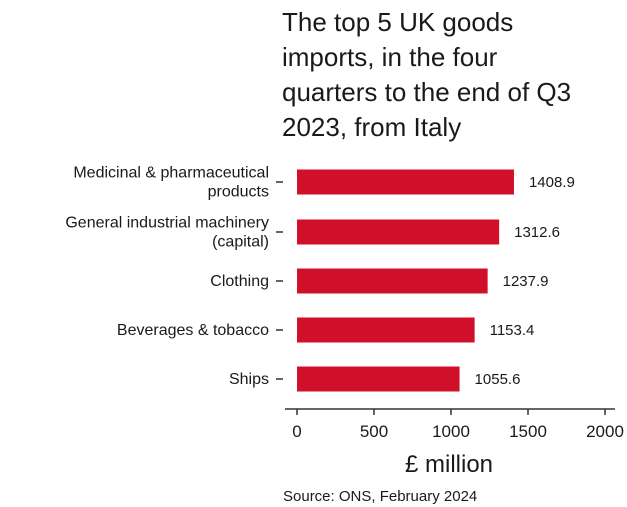 The image size is (627, 507). What do you see at coordinates (451, 431) in the screenshot?
I see `x-tick-label: 1000` at bounding box center [451, 431].